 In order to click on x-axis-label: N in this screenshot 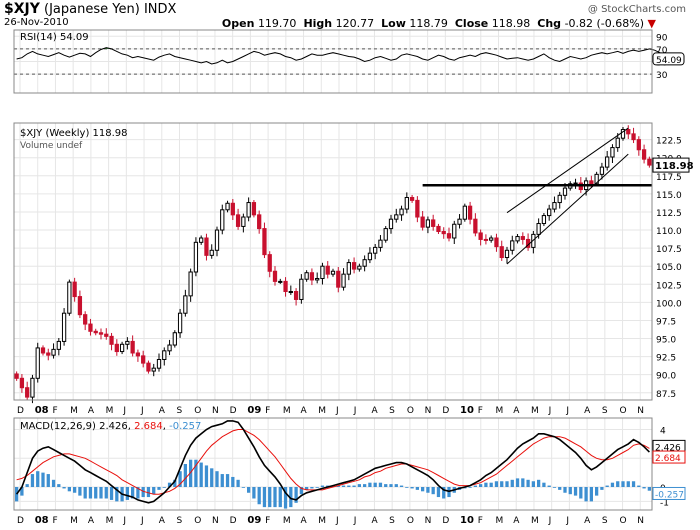, I will do `click(640, 411)`.